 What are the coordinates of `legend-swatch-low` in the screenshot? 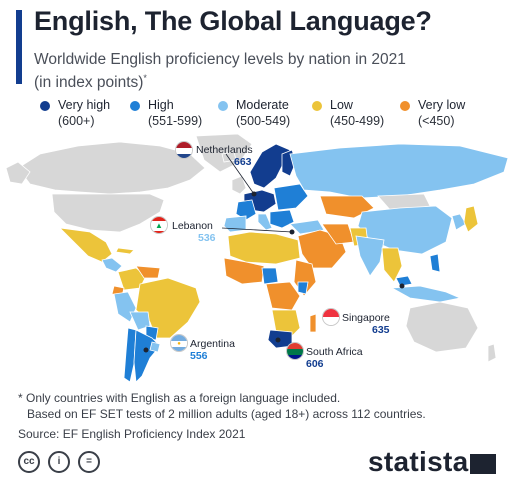 It's located at (317, 106).